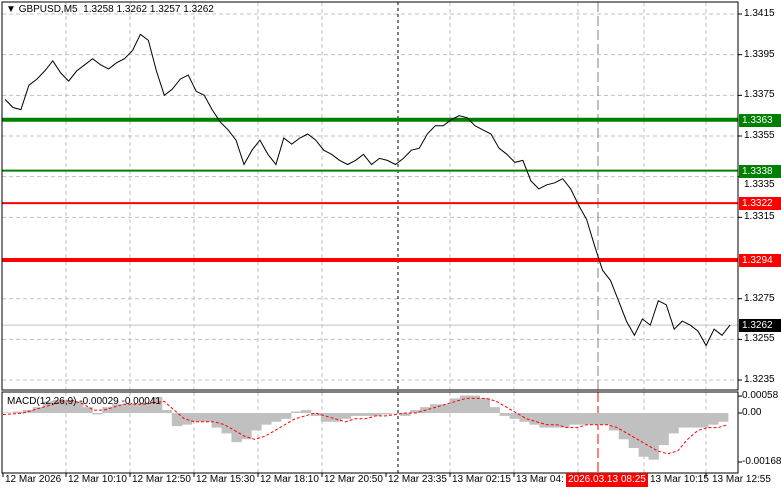 This screenshot has width=781, height=489. What do you see at coordinates (759, 13) in the screenshot?
I see `price-tick-label: 1.3415` at bounding box center [759, 13].